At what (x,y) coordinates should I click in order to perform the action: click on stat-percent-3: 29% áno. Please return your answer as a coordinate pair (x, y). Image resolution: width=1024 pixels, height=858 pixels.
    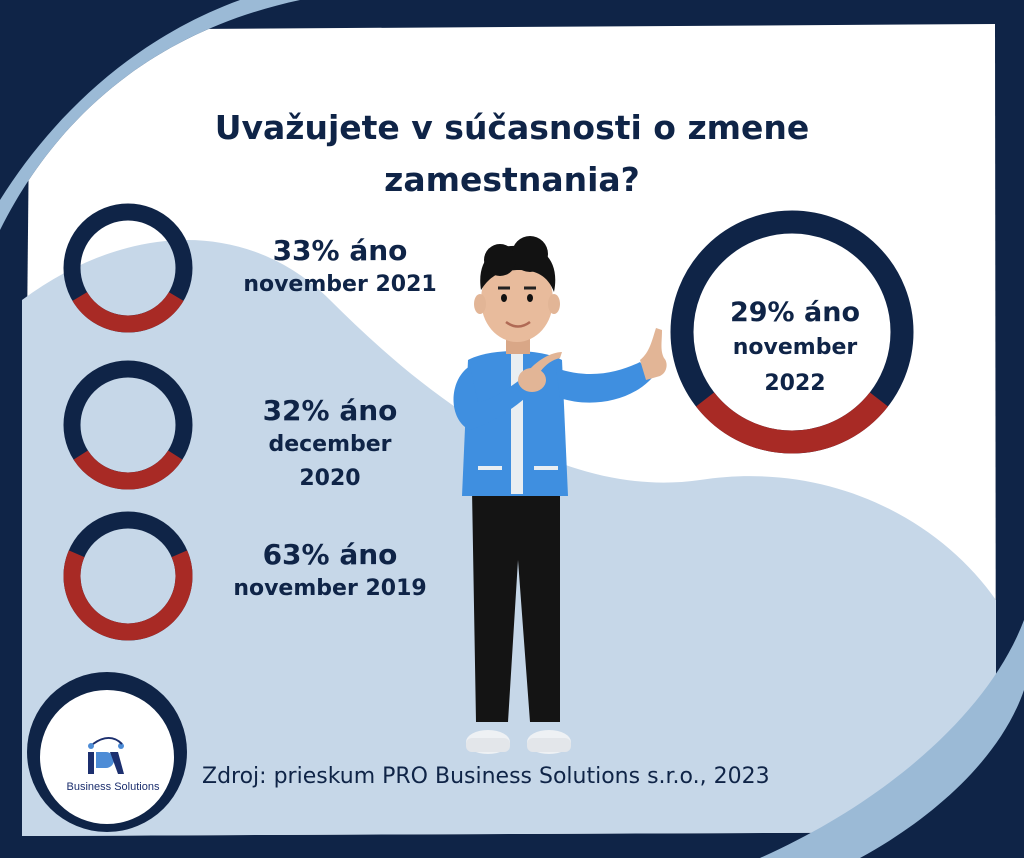
    Looking at the image, I should click on (795, 312).